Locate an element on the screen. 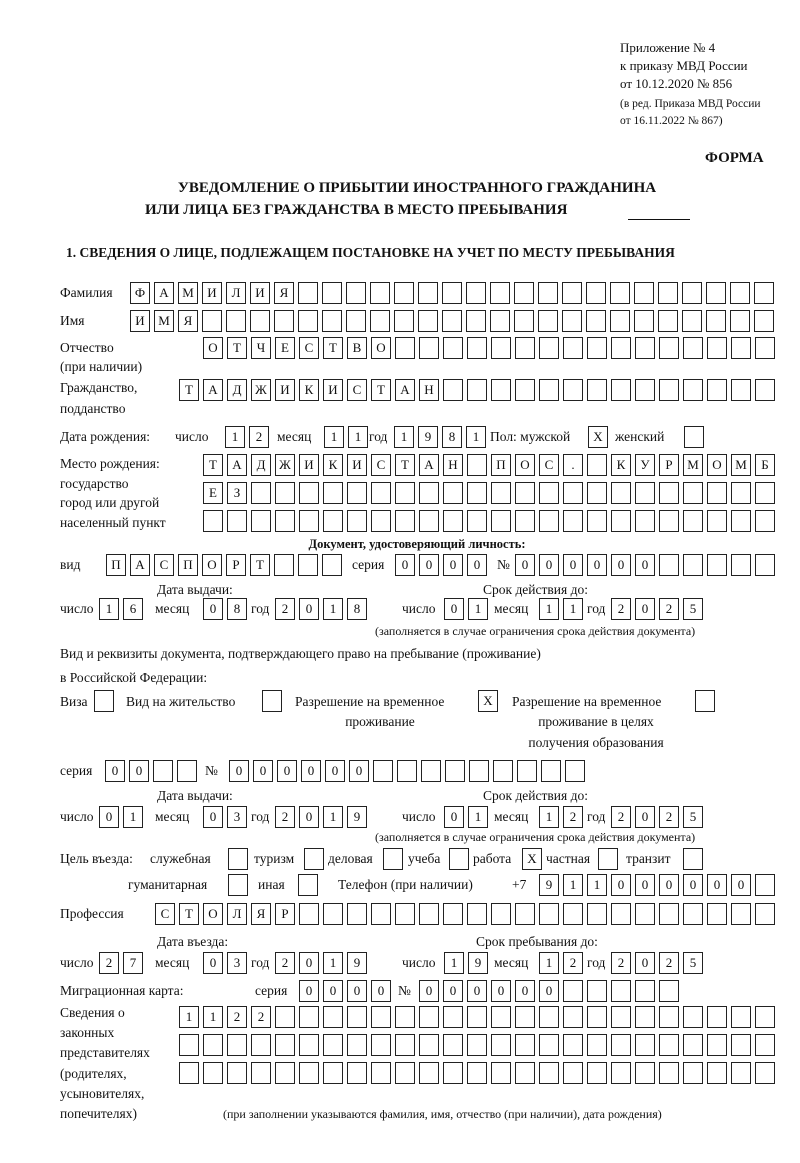  char-box: В is located at coordinates (357, 348).